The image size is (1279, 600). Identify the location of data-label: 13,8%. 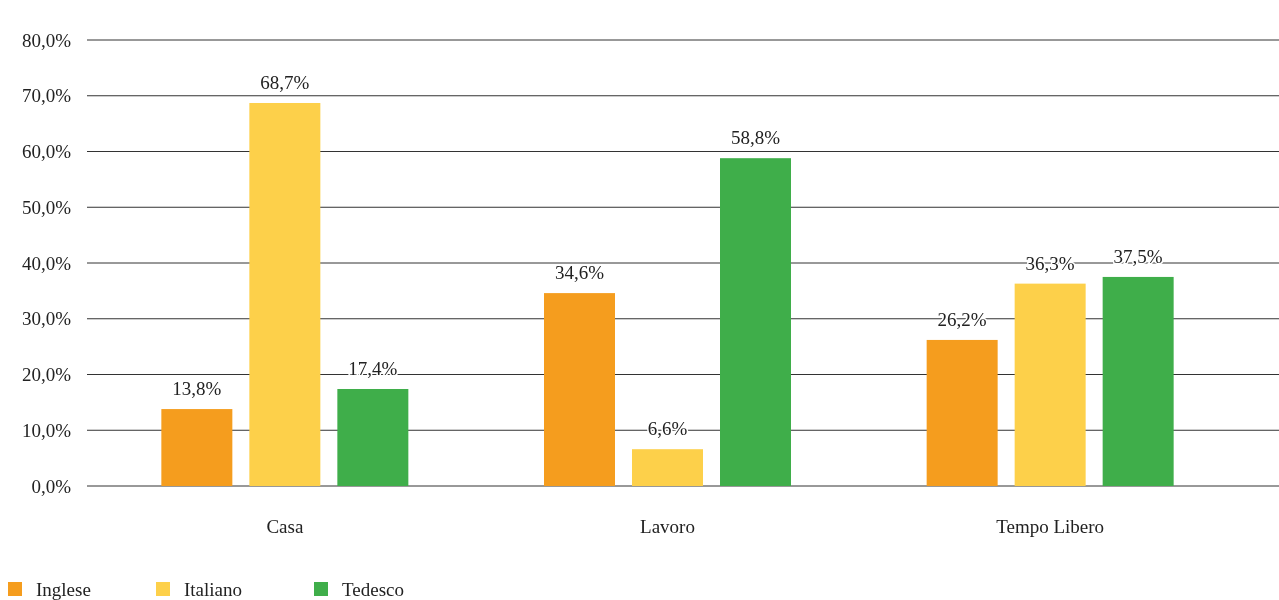
(197, 389).